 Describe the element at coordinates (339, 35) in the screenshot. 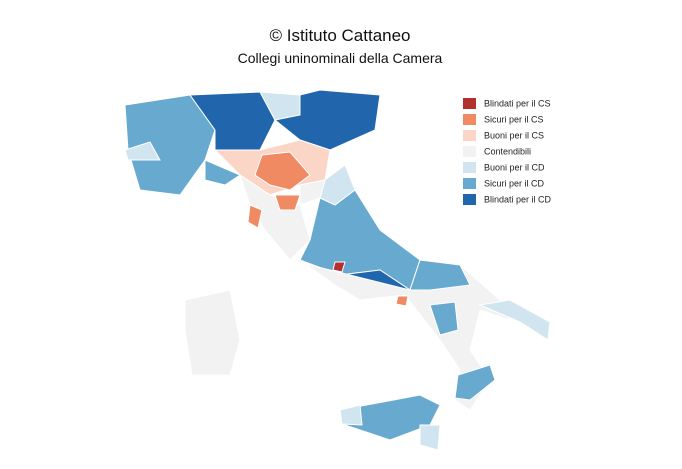

I see `title: © Istituto Cattaneo` at that location.